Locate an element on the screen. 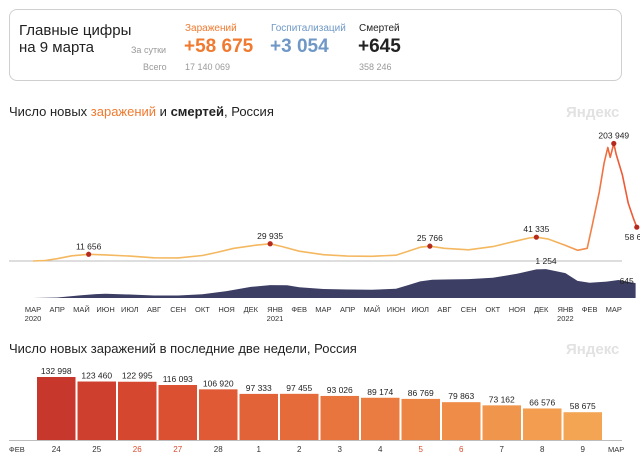  chart2-value-label: 123 460 is located at coordinates (96, 376).